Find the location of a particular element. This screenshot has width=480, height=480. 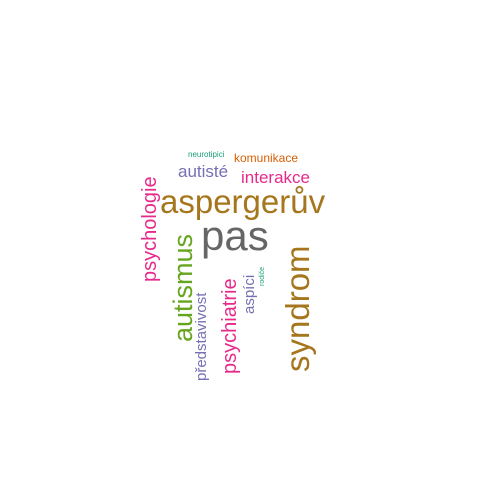

word-rodice: rodiče is located at coordinates (262, 276).